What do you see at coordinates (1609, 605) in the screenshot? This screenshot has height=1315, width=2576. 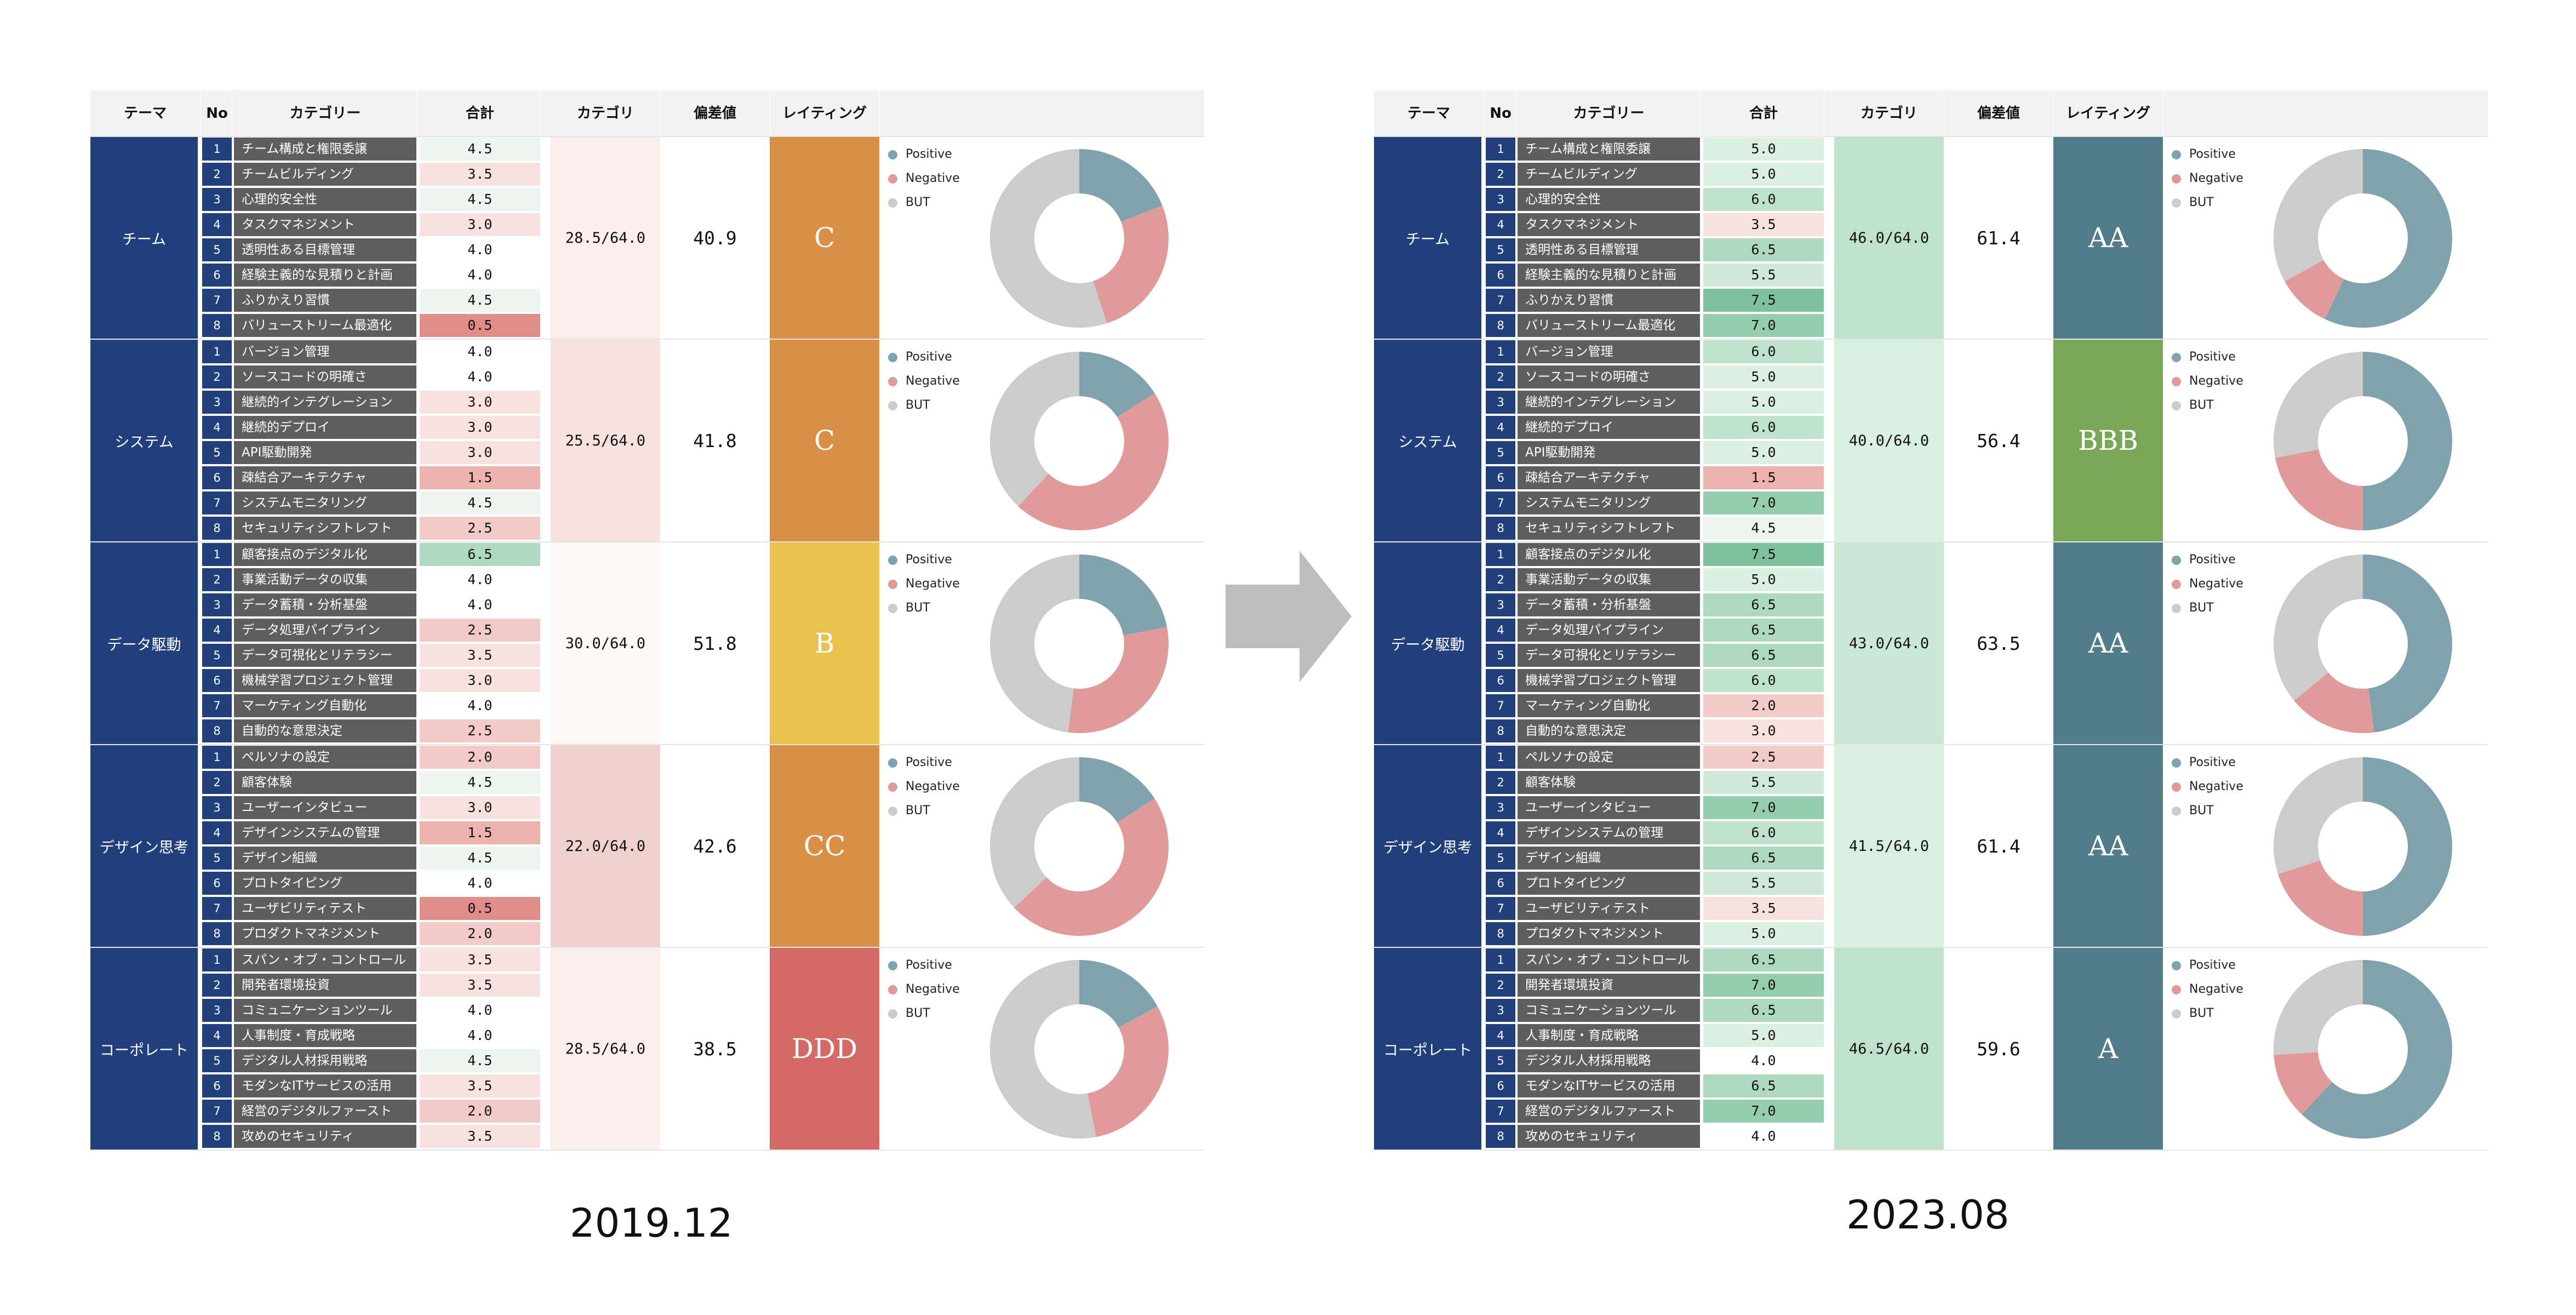 I see `item-name: データ蓄積・分析基盤` at bounding box center [1609, 605].